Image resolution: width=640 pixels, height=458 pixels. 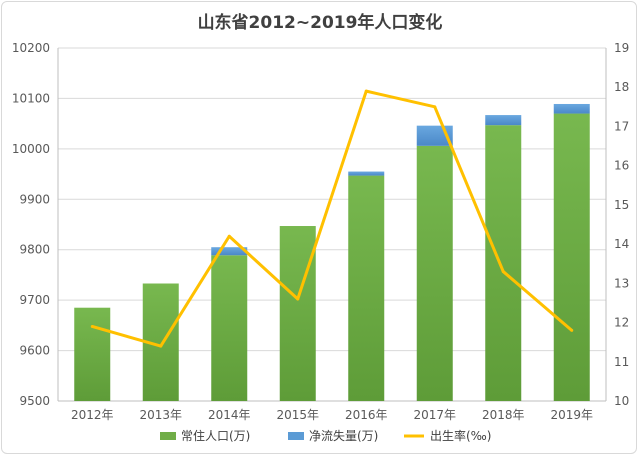 What do you see at coordinates (297, 415) in the screenshot?
I see `x-tick-label: 2015年` at bounding box center [297, 415].